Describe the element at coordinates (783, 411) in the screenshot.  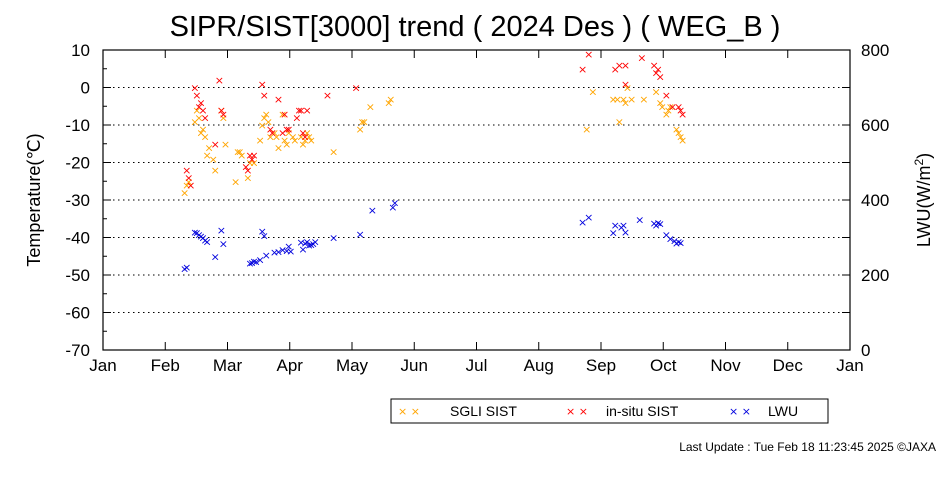
I see `legend-label-lwu: LWU` at that location.